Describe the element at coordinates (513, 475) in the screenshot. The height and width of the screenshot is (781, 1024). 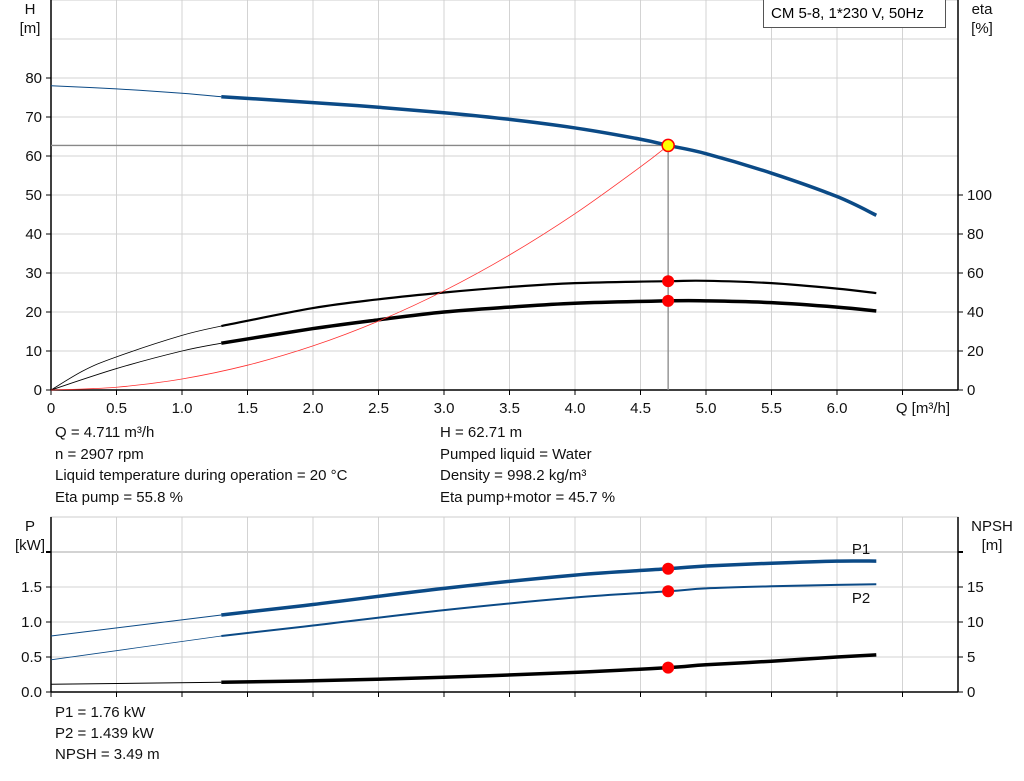
I see `info-density: Density = 998.2 kg/m³` at that location.